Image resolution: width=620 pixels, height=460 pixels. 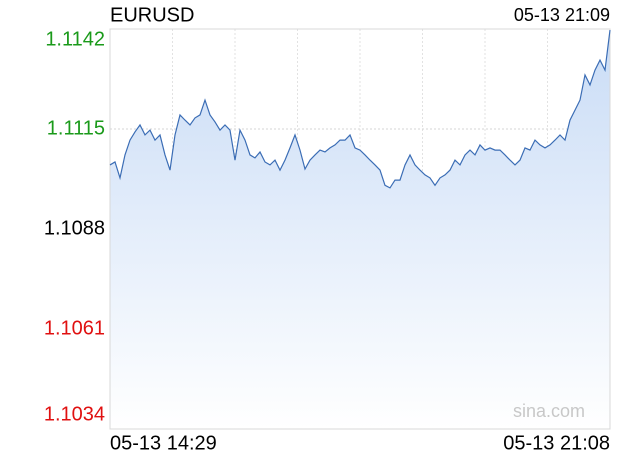 What do you see at coordinates (75, 39) in the screenshot?
I see `y-tick-label: 1.1142` at bounding box center [75, 39].